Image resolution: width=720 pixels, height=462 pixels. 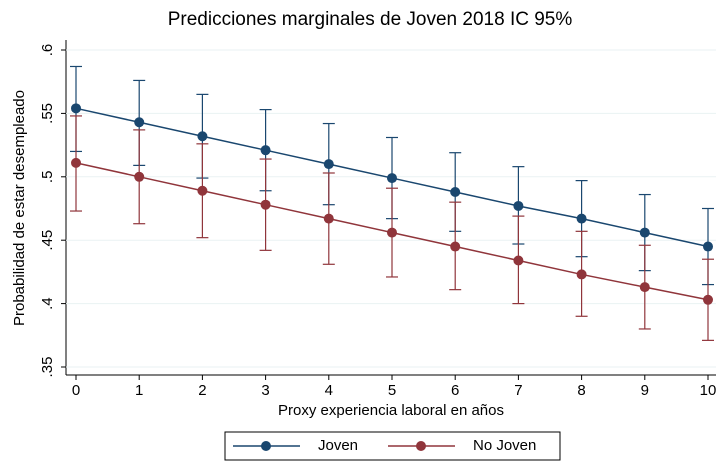 I want to click on x-tick-label: 6, so click(x=455, y=390).